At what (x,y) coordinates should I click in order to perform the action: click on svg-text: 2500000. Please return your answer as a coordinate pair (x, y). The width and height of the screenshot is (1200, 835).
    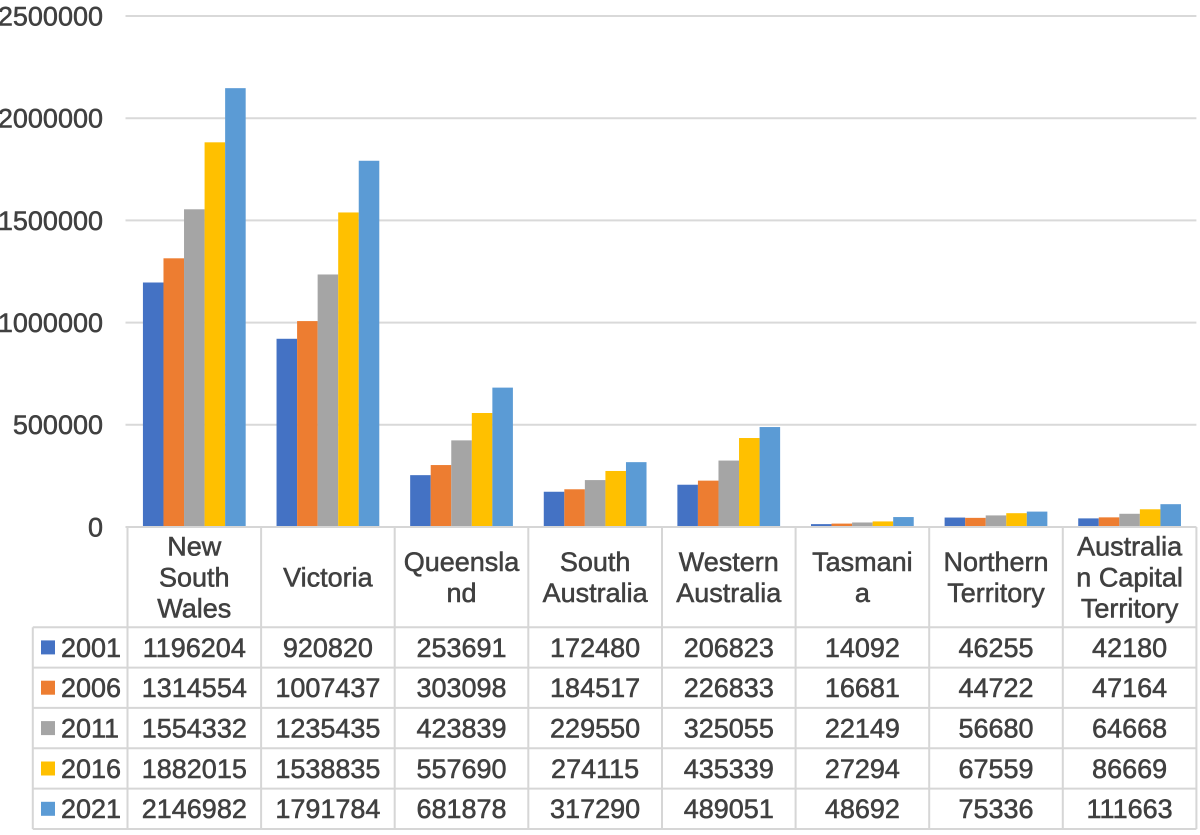
    Looking at the image, I should click on (51, 16).